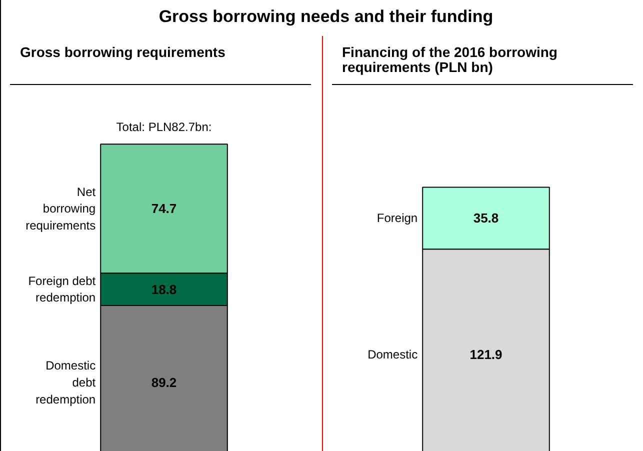 This screenshot has width=643, height=451. What do you see at coordinates (61, 208) in the screenshot?
I see `series-label: Net borrowing requirements` at bounding box center [61, 208].